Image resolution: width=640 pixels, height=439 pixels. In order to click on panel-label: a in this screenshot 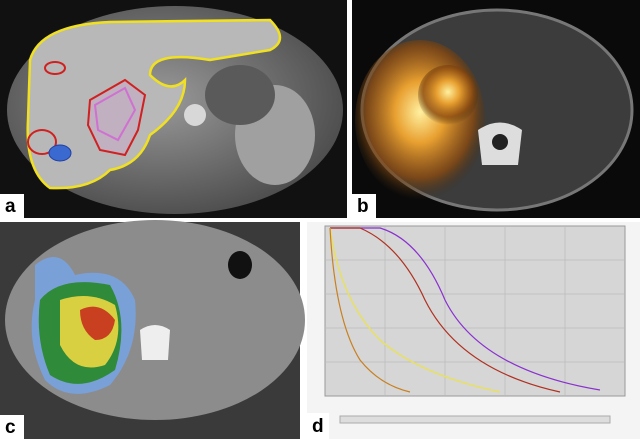, I will do `click(10, 206)`.